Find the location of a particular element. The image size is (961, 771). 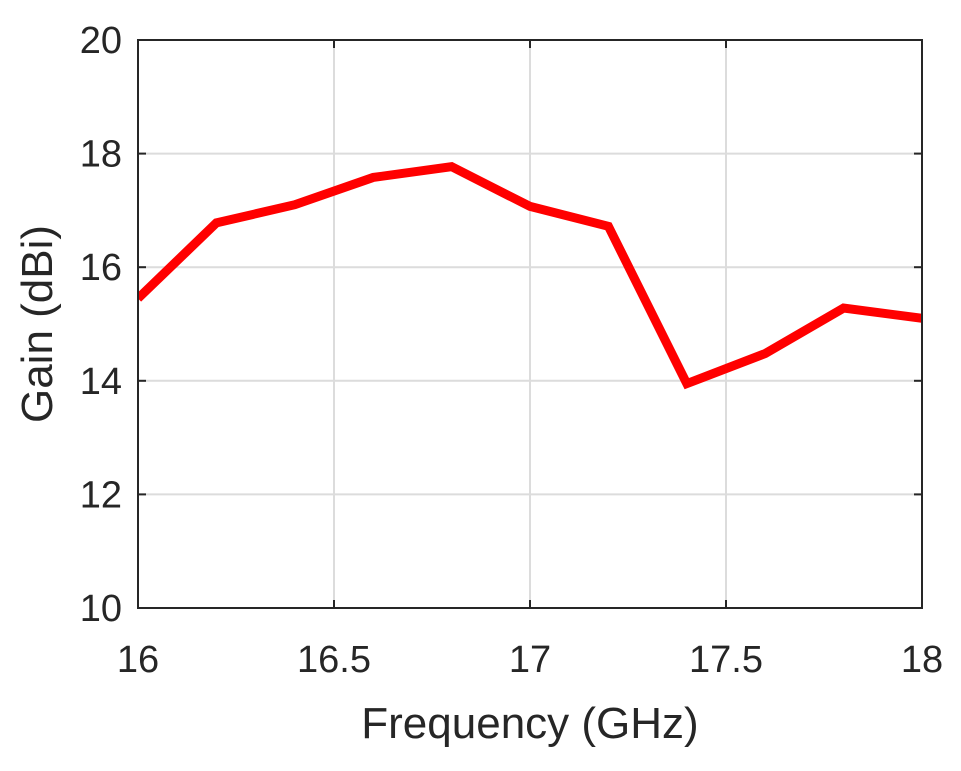

y-tick-label: 14 is located at coordinates (101, 382).